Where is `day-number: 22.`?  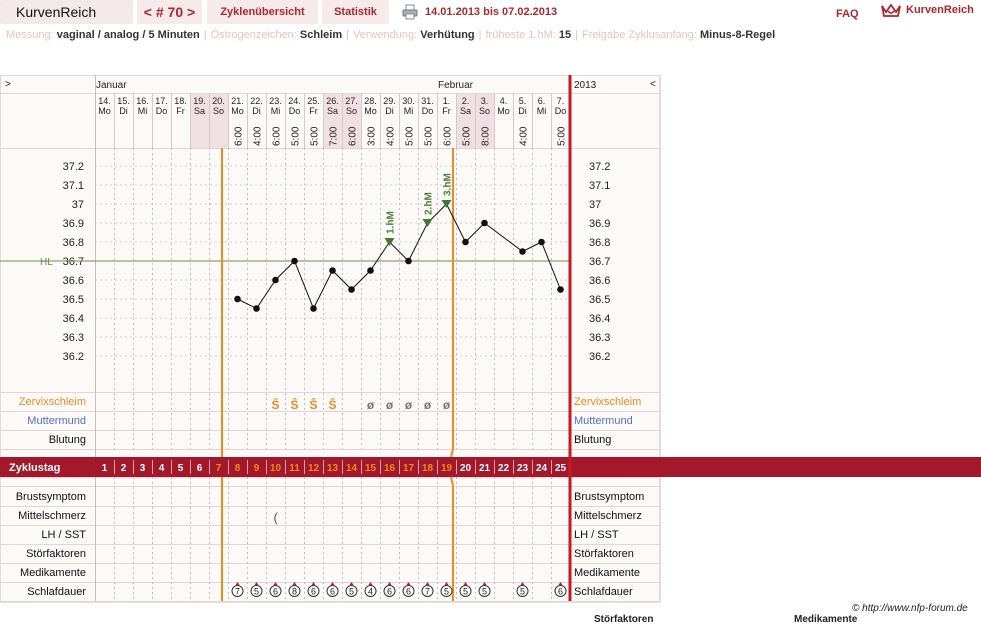
day-number: 22. is located at coordinates (256, 101).